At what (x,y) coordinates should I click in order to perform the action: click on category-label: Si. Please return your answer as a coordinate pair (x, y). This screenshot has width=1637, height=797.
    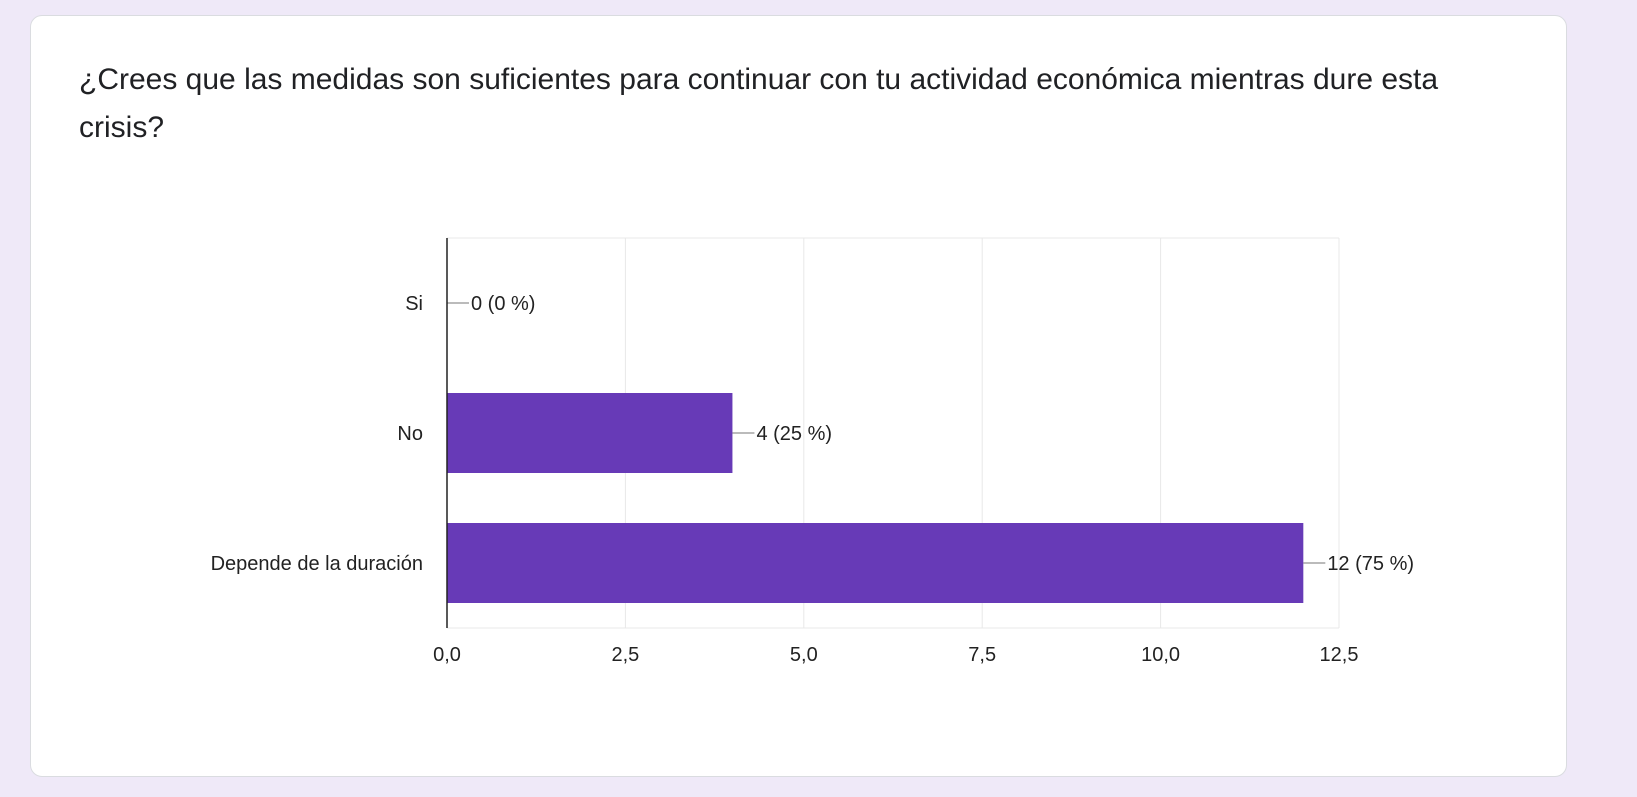
    Looking at the image, I should click on (414, 304).